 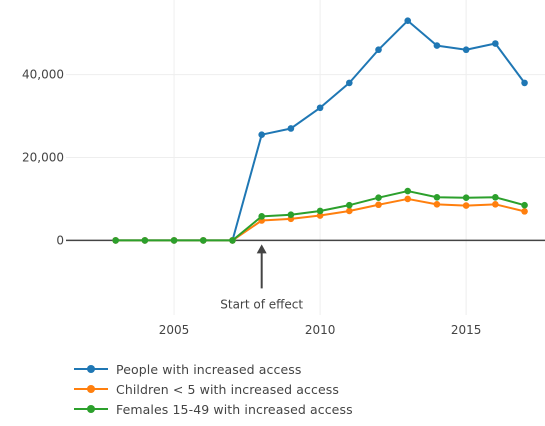 I want to click on series-1-point-2015, so click(x=466, y=205).